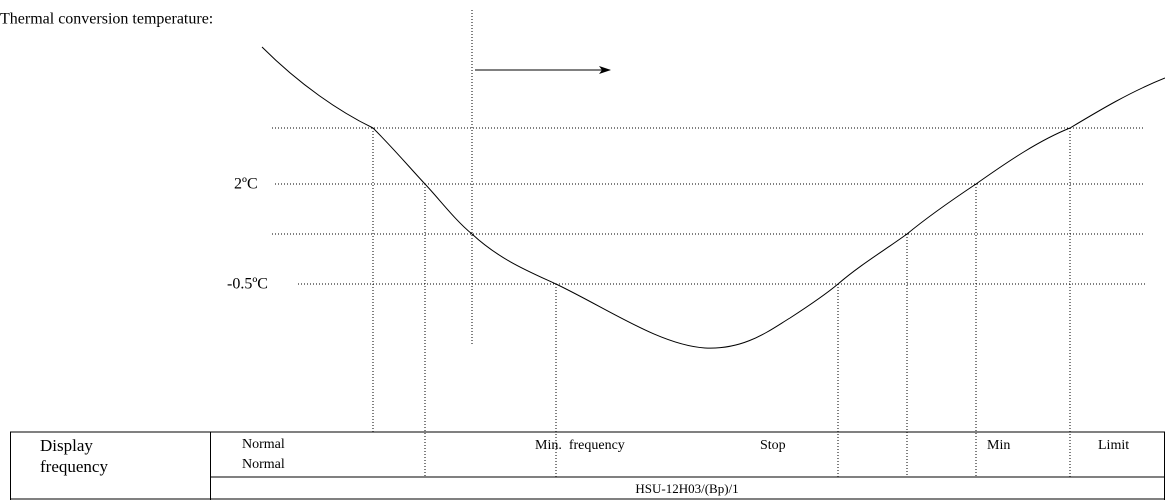 The image size is (1165, 500). I want to click on header-cell: Display, so click(66, 445).